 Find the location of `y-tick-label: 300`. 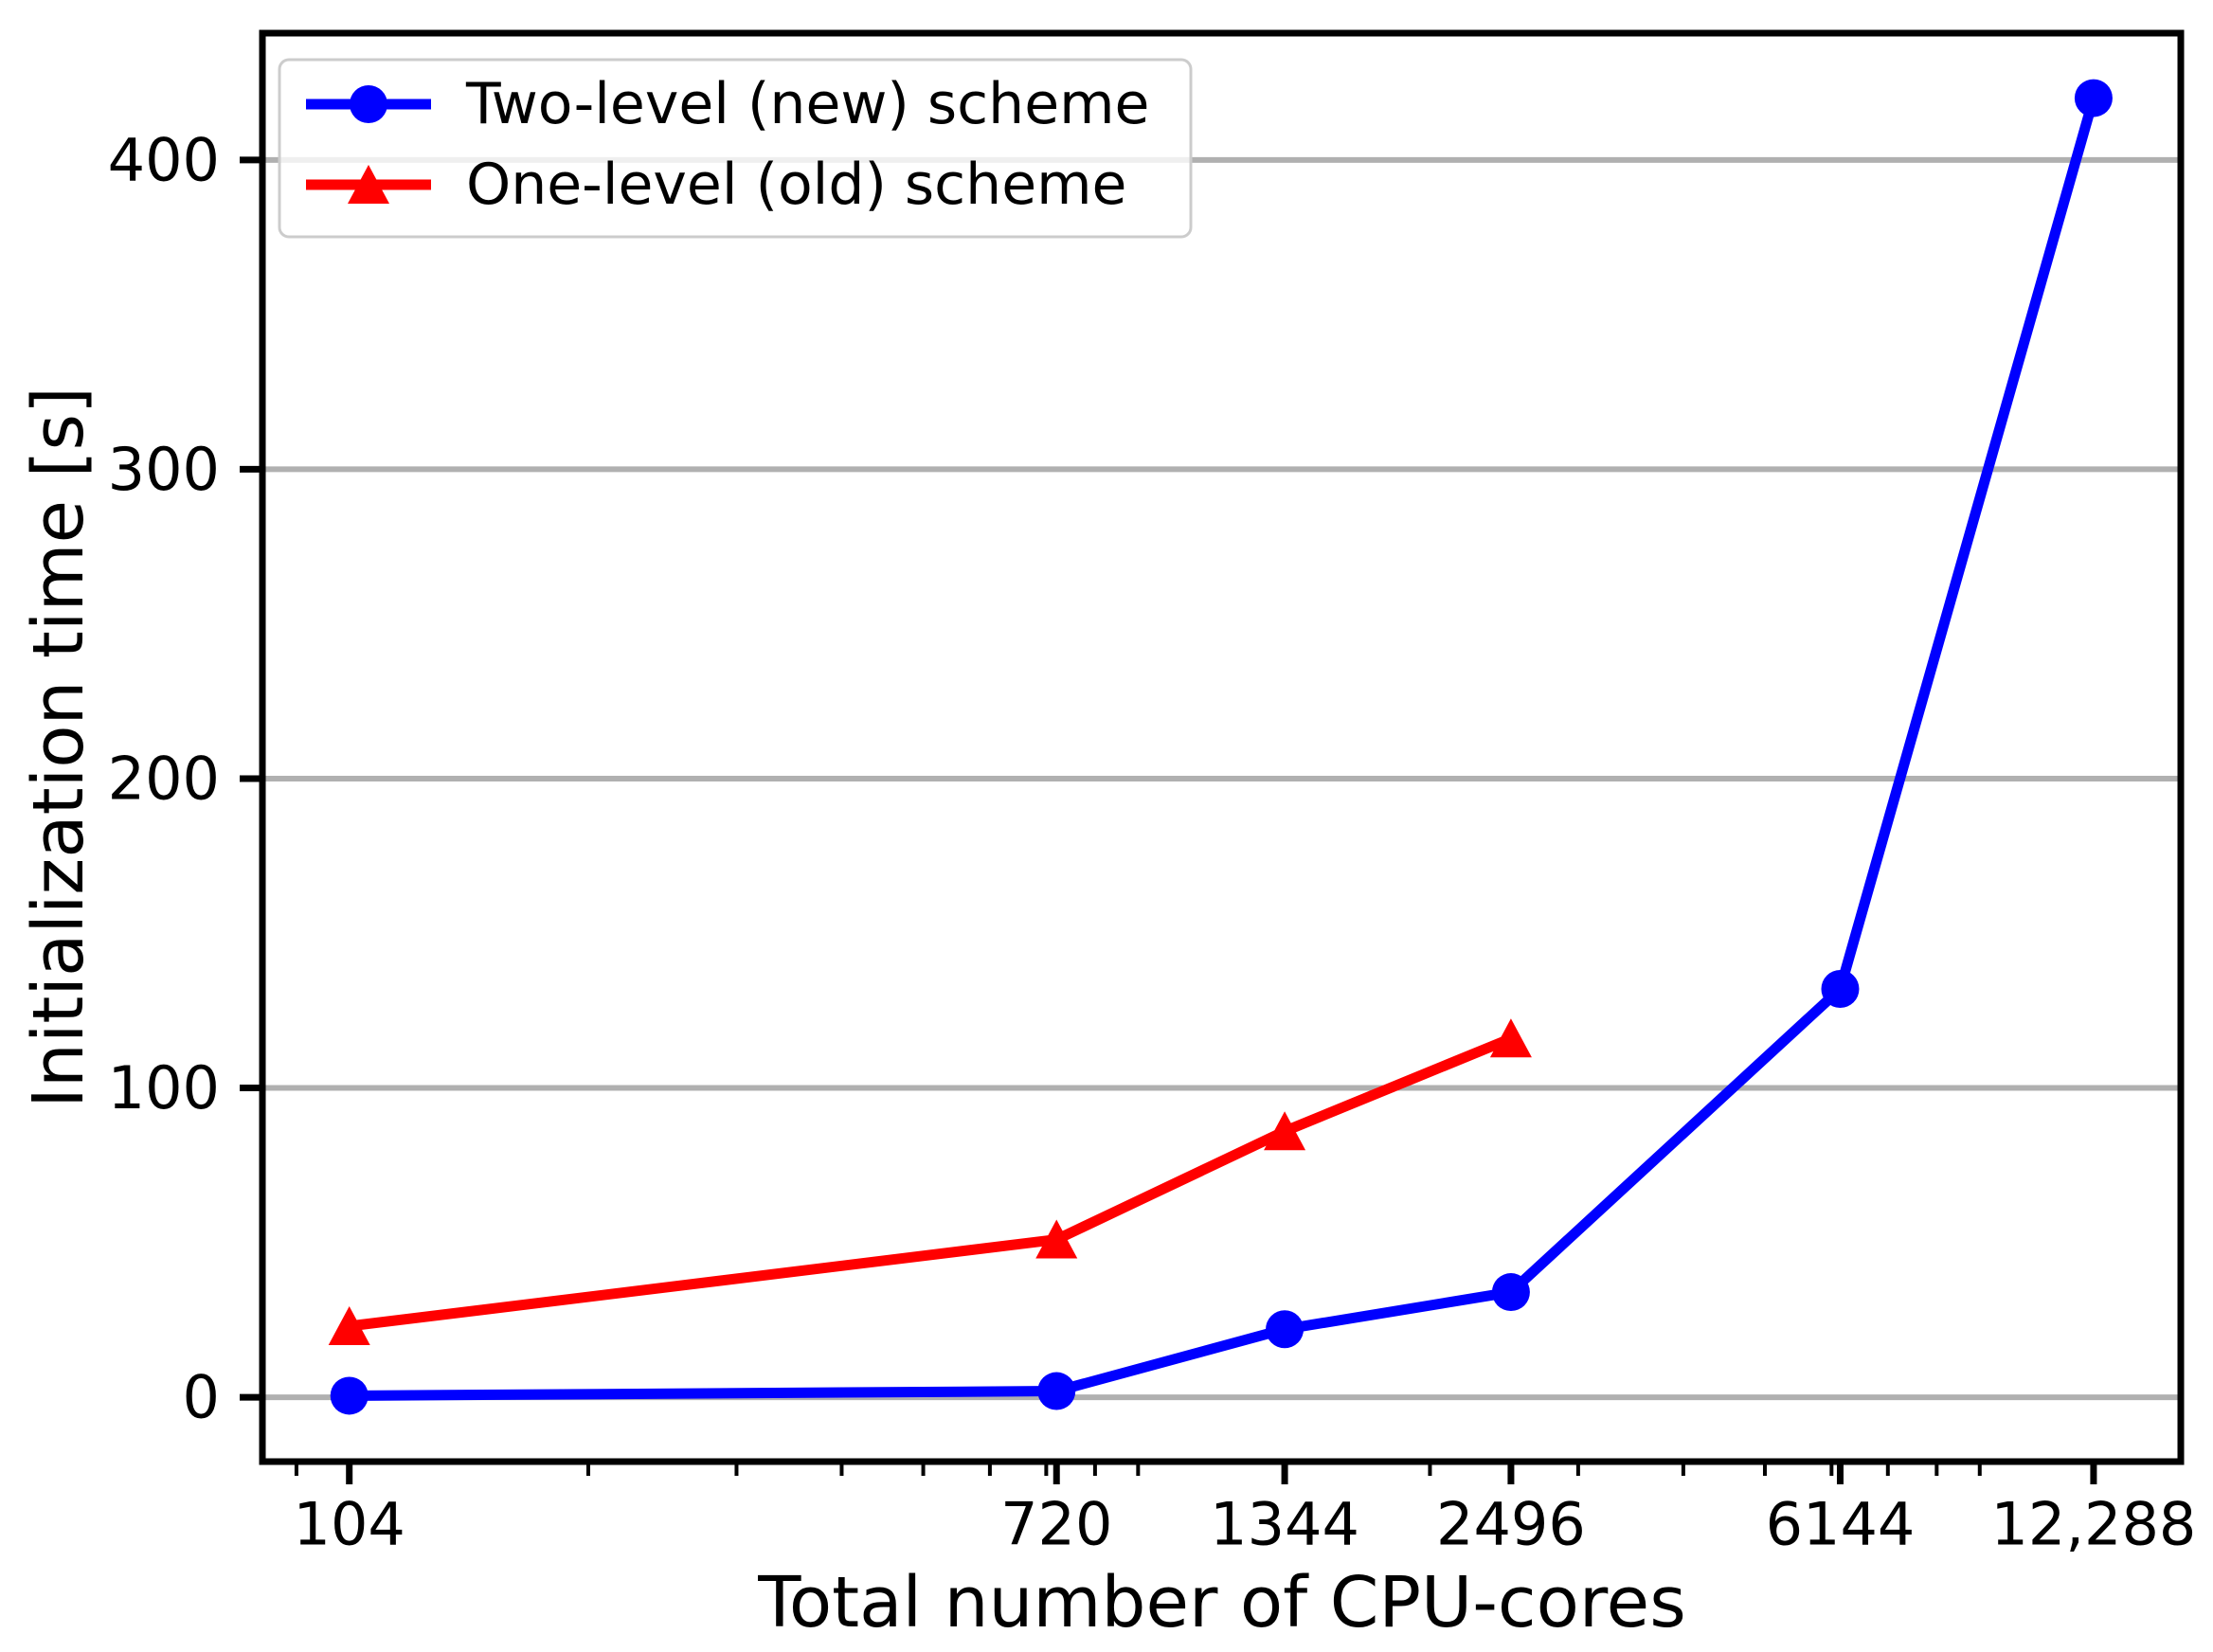

y-tick-label: 300 is located at coordinates (164, 469).